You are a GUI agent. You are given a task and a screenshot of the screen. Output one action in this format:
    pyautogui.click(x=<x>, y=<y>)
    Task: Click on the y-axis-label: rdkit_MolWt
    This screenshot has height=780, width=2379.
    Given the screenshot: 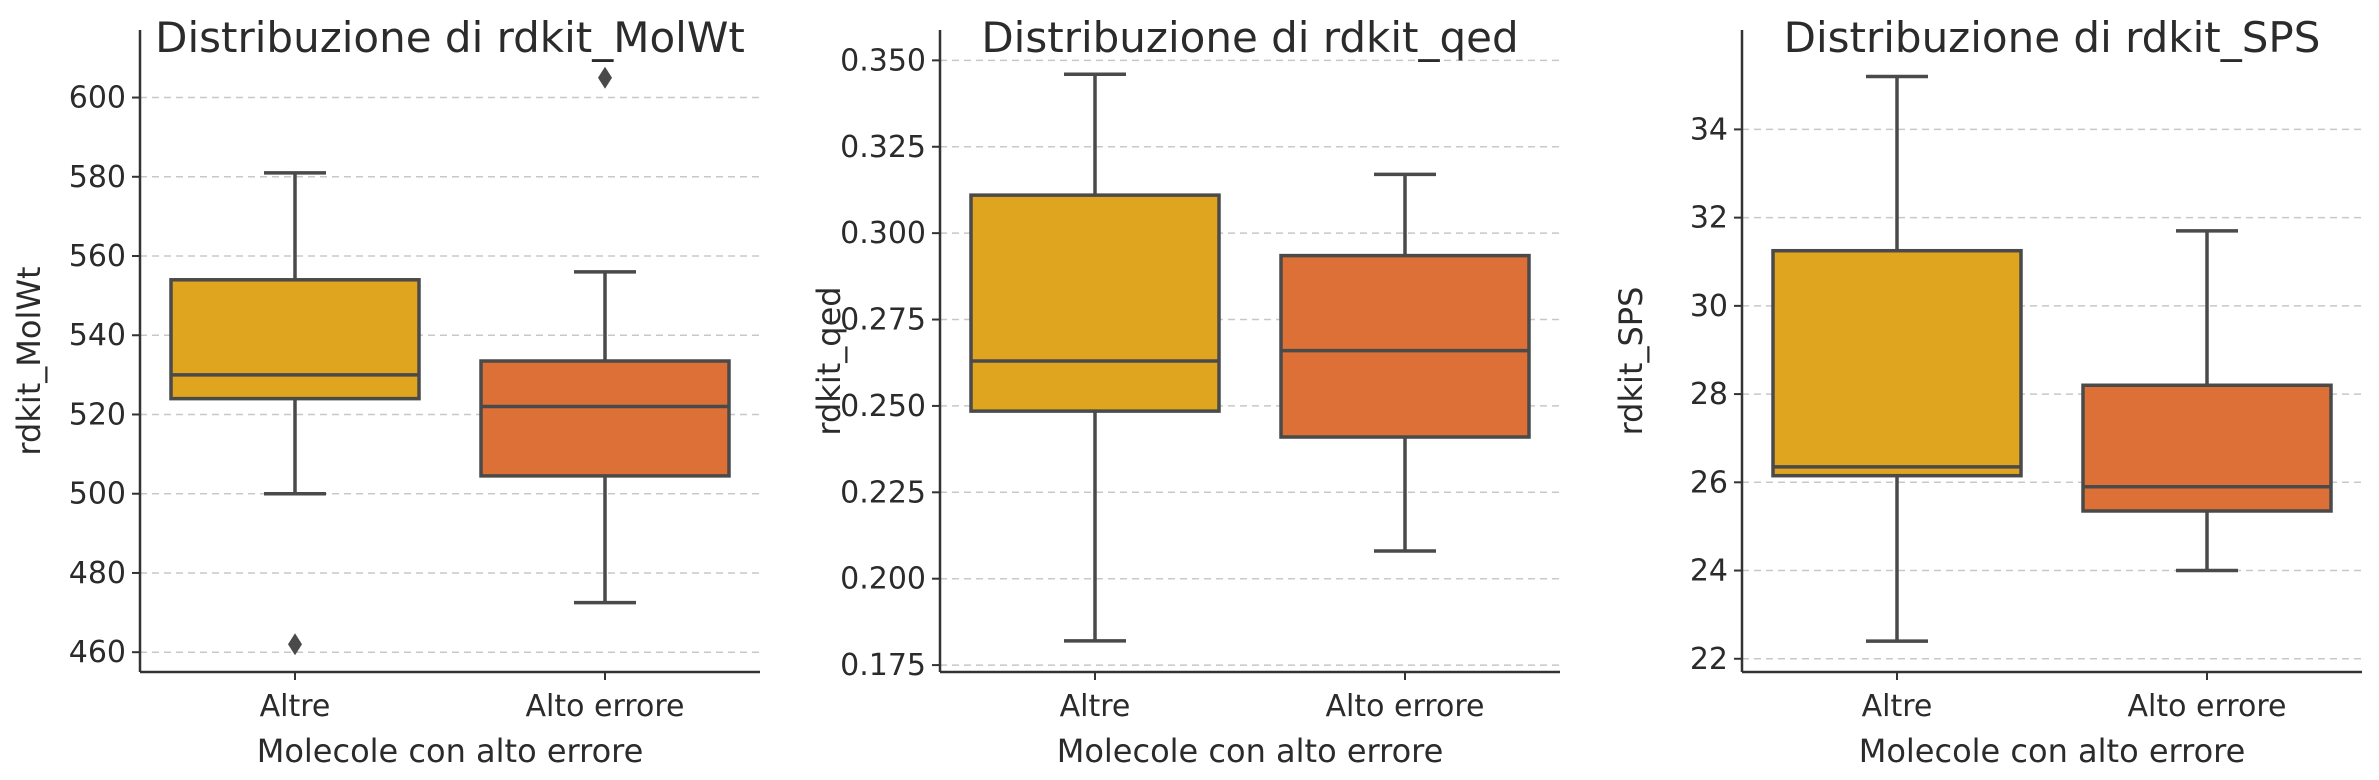 What is the action you would take?
    pyautogui.click(x=29, y=360)
    